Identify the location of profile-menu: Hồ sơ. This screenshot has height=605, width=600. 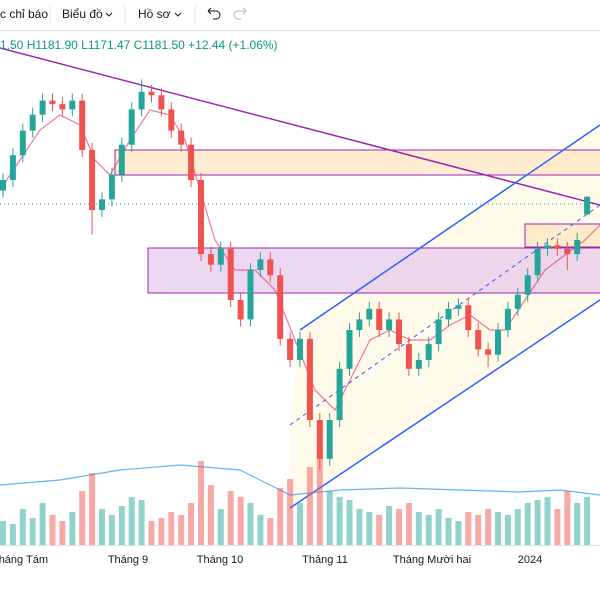
(154, 14).